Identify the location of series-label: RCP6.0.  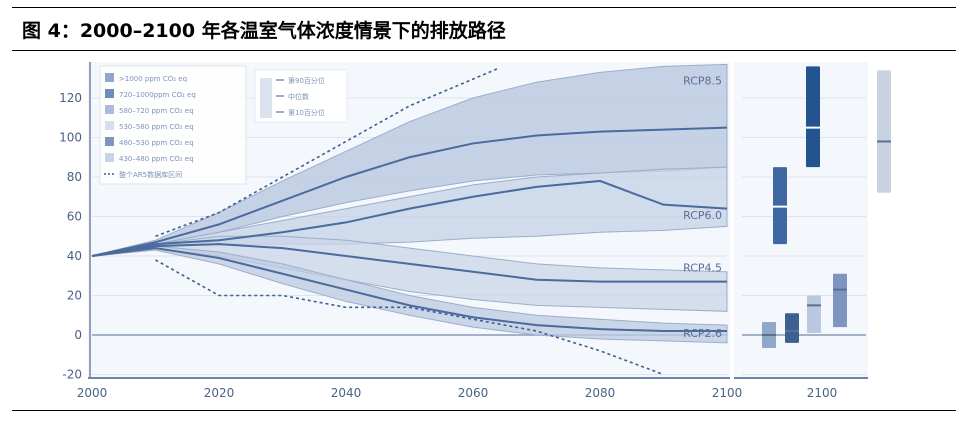
(702, 215).